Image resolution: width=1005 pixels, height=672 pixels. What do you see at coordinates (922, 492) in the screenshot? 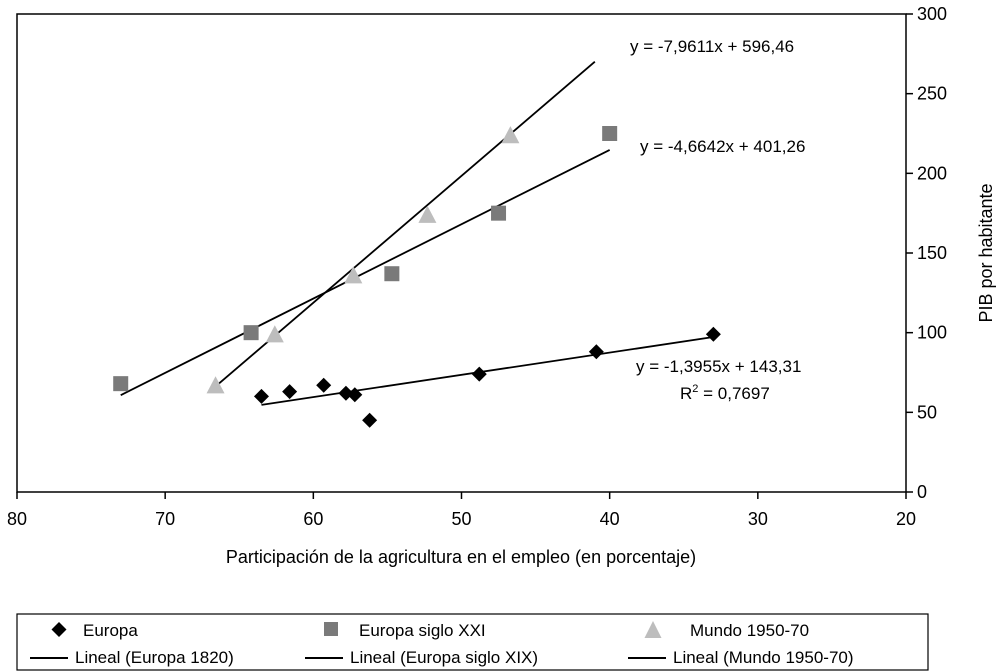
I see `y-tick-label-0: 0` at bounding box center [922, 492].